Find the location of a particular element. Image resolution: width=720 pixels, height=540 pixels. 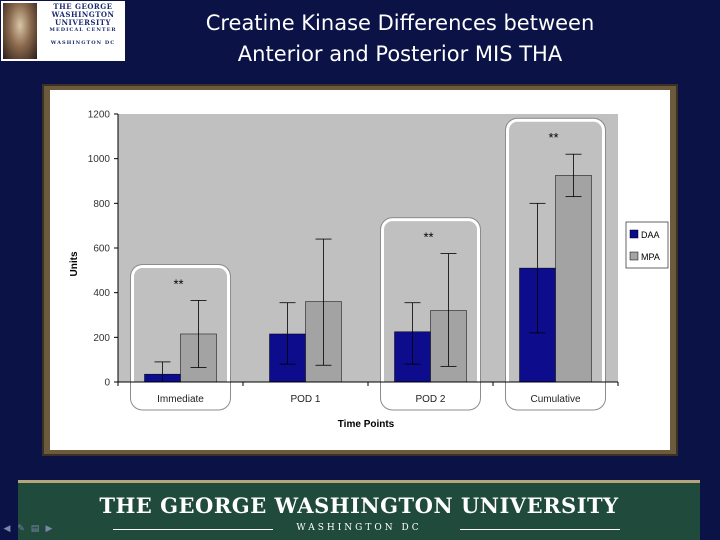

y-tick-label: 0 is located at coordinates (107, 383).